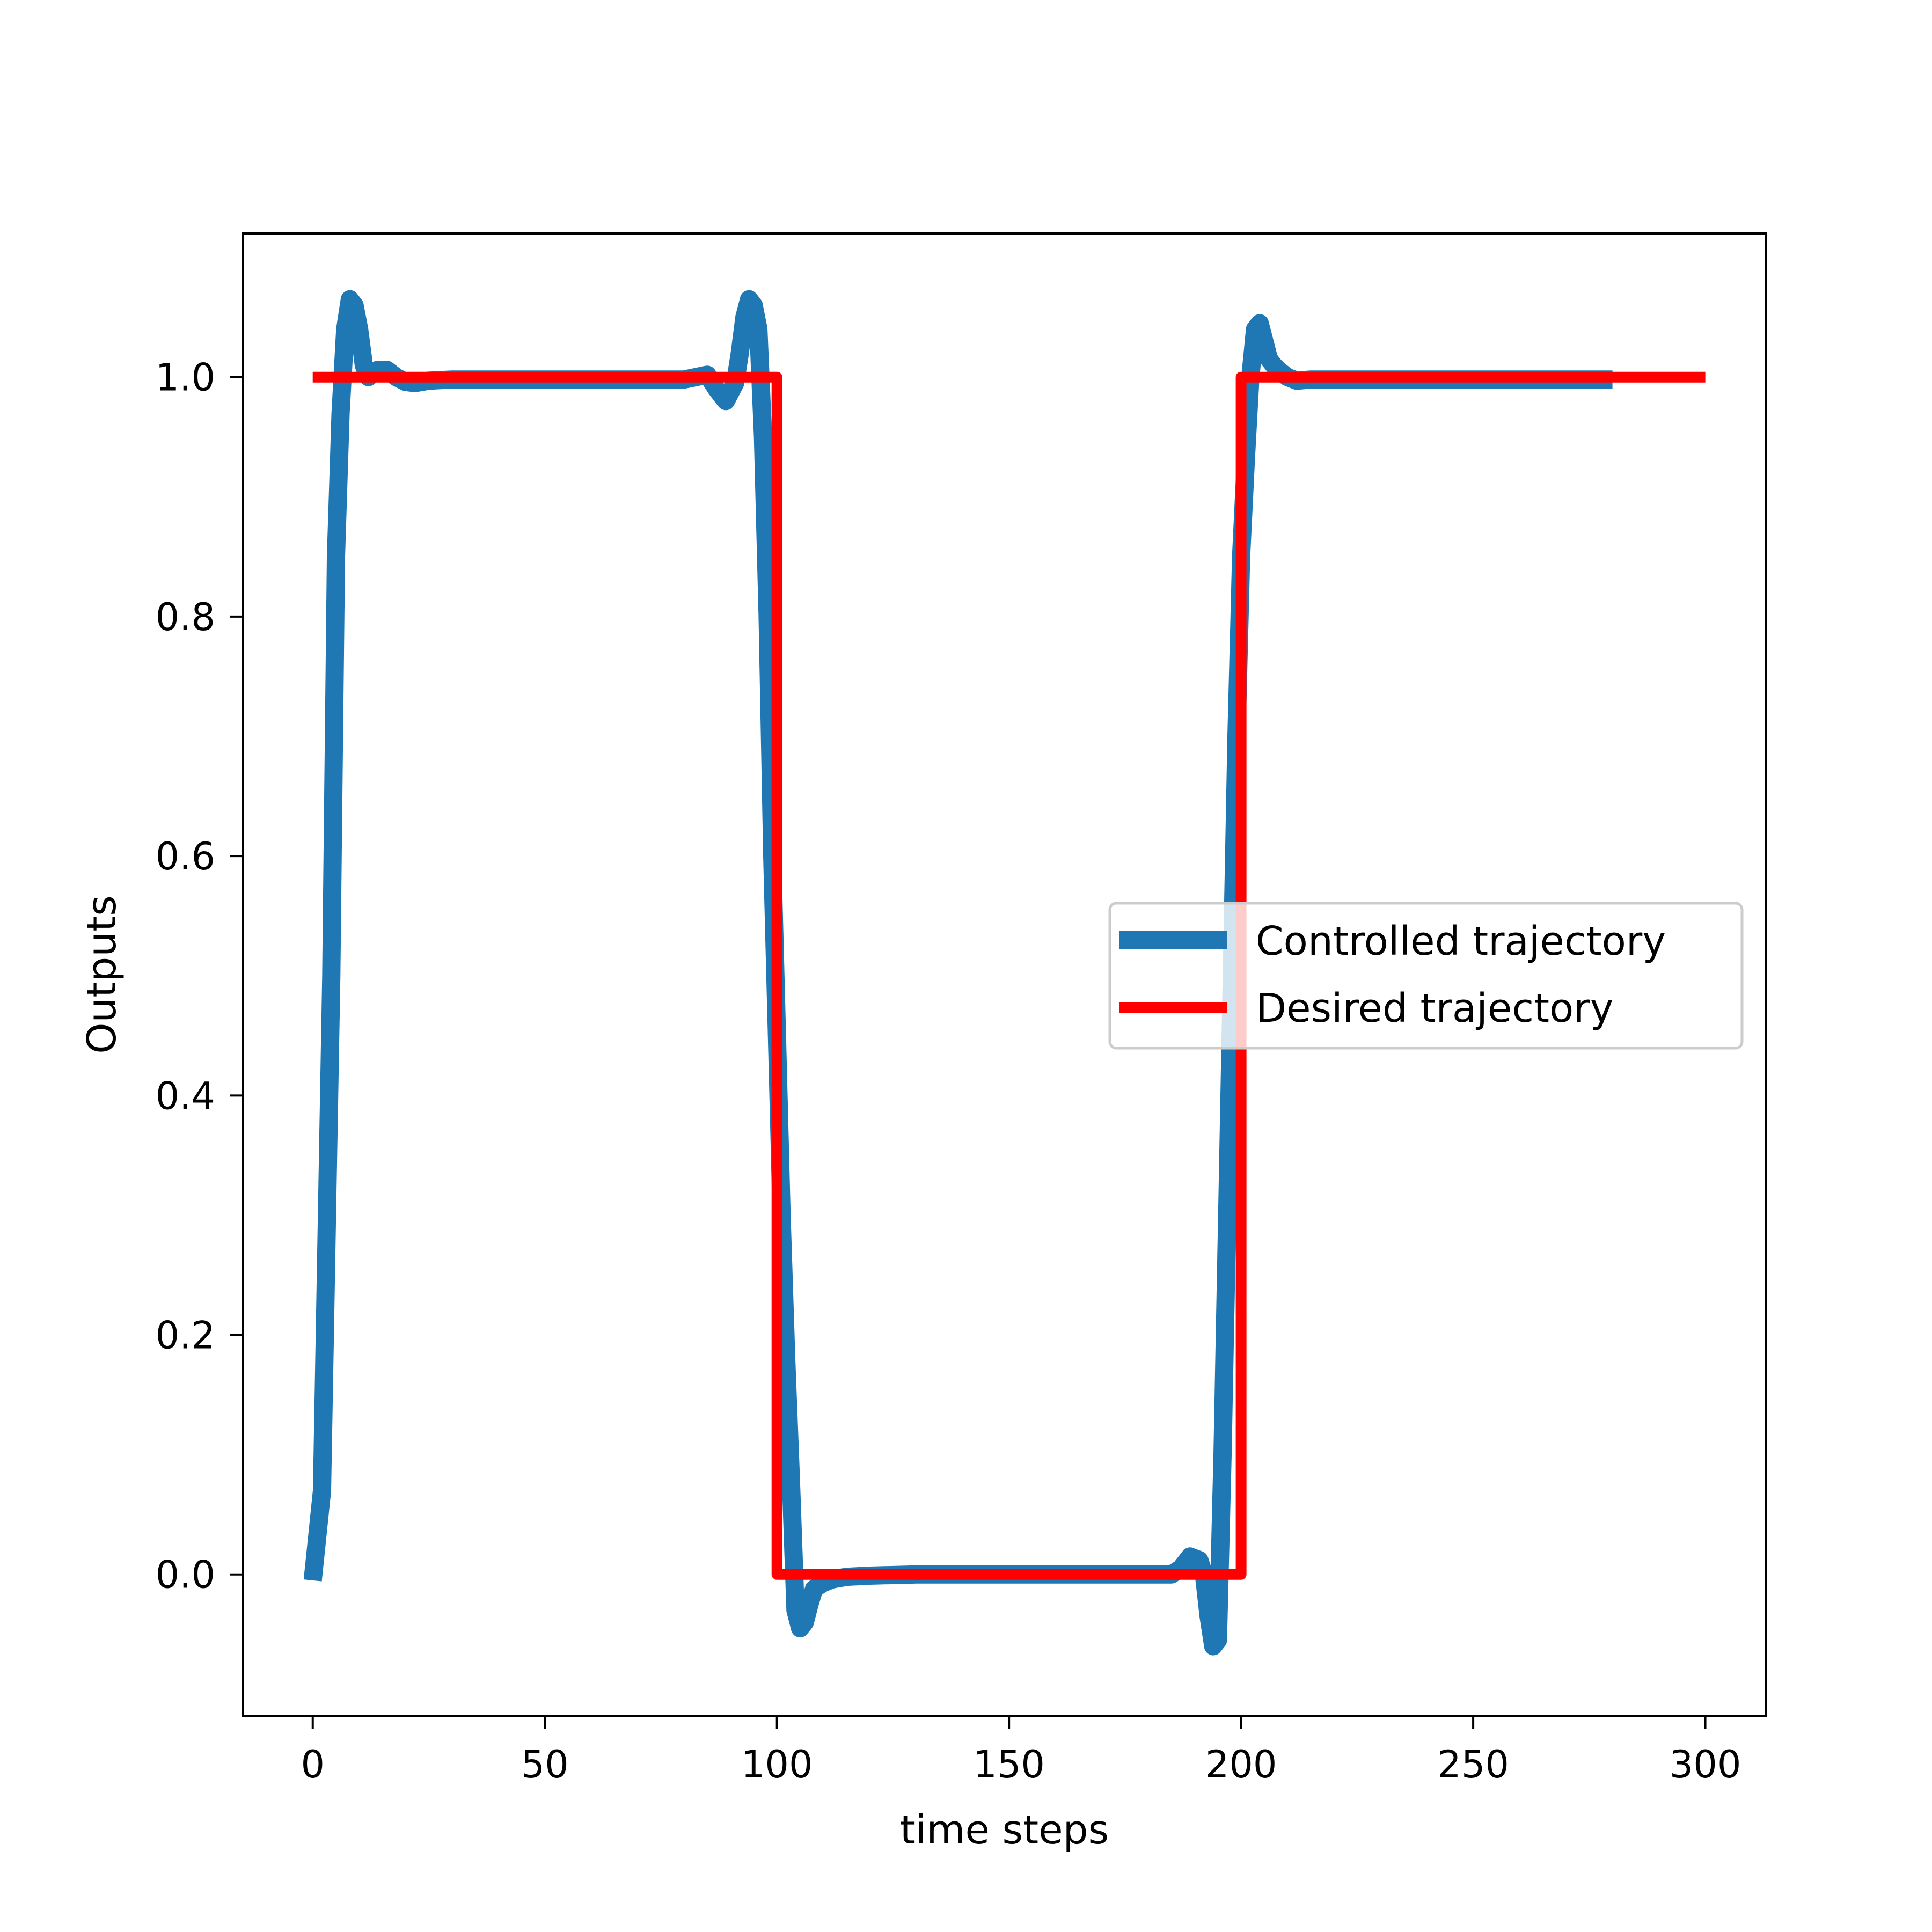  What do you see at coordinates (777, 1765) in the screenshot?
I see `x-tick-label: 100` at bounding box center [777, 1765].